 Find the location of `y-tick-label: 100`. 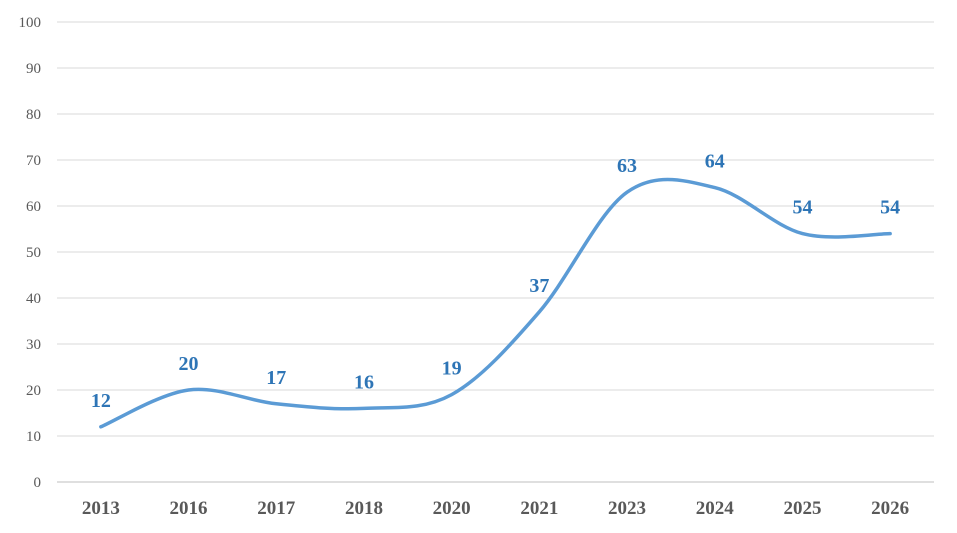

y-tick-label: 100 is located at coordinates (30, 23).